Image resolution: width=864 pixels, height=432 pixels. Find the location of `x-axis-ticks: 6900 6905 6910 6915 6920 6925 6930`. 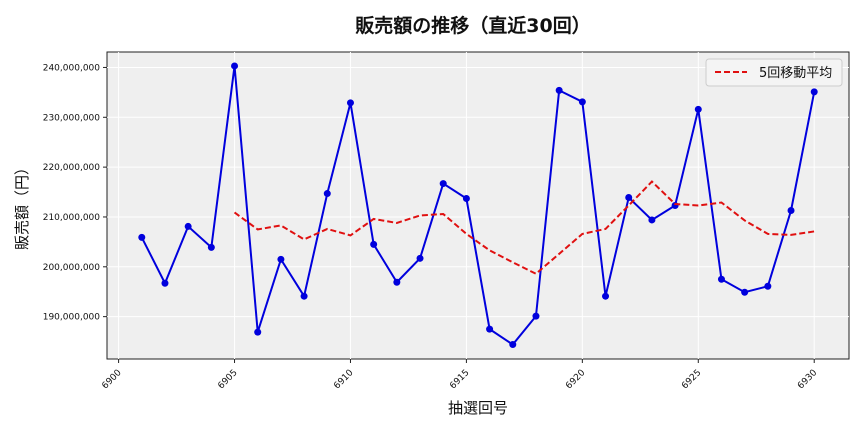

x-axis-ticks: 6900 6905 6910 6915 6920 6925 6930 is located at coordinates (460, 375).